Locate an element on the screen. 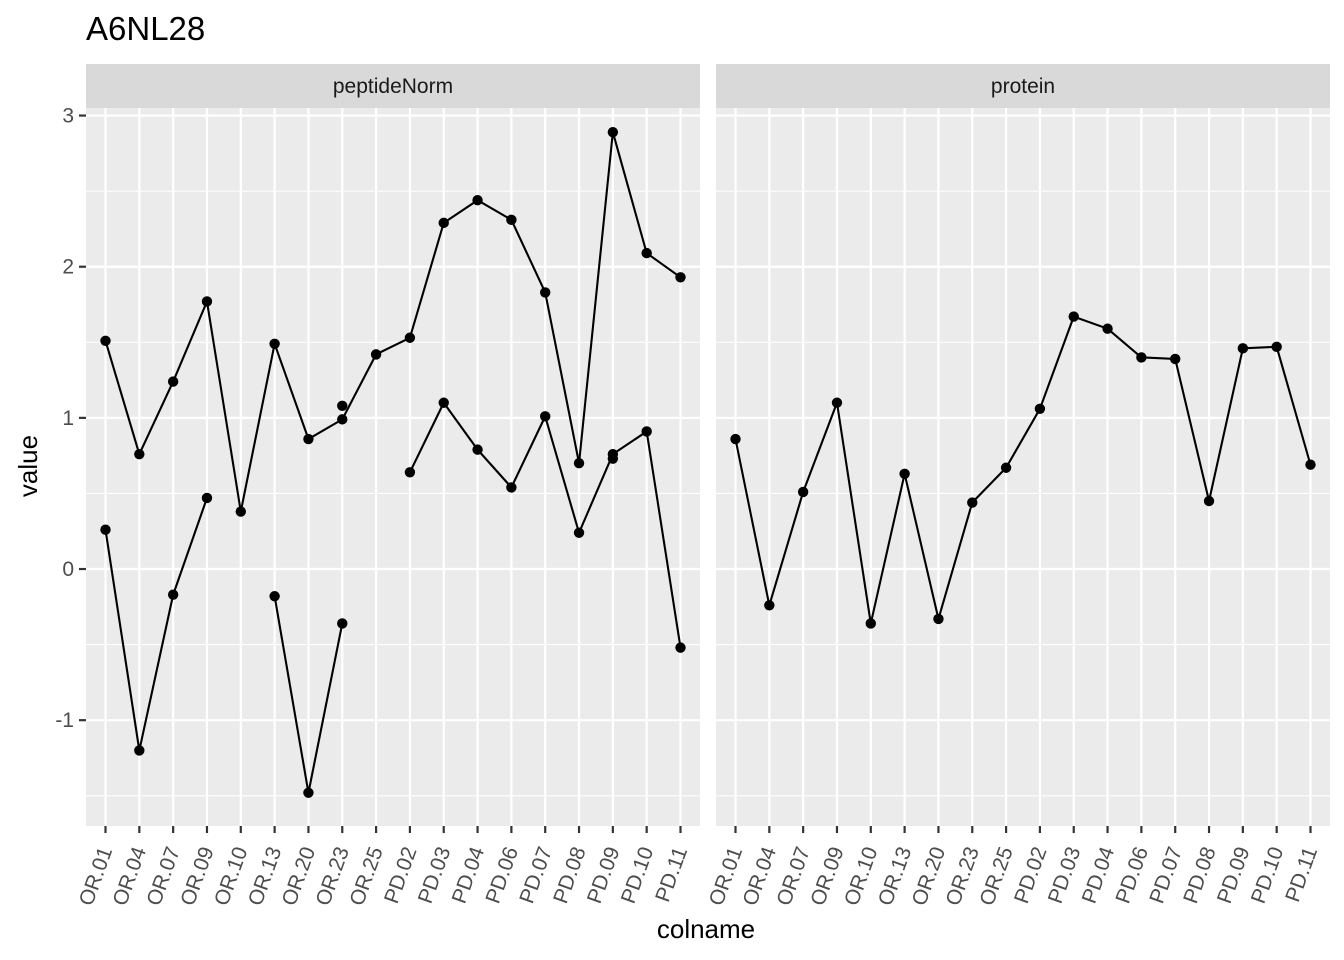 Image resolution: width=1344 pixels, height=960 pixels. chart-title: A6NL28 is located at coordinates (145, 28).